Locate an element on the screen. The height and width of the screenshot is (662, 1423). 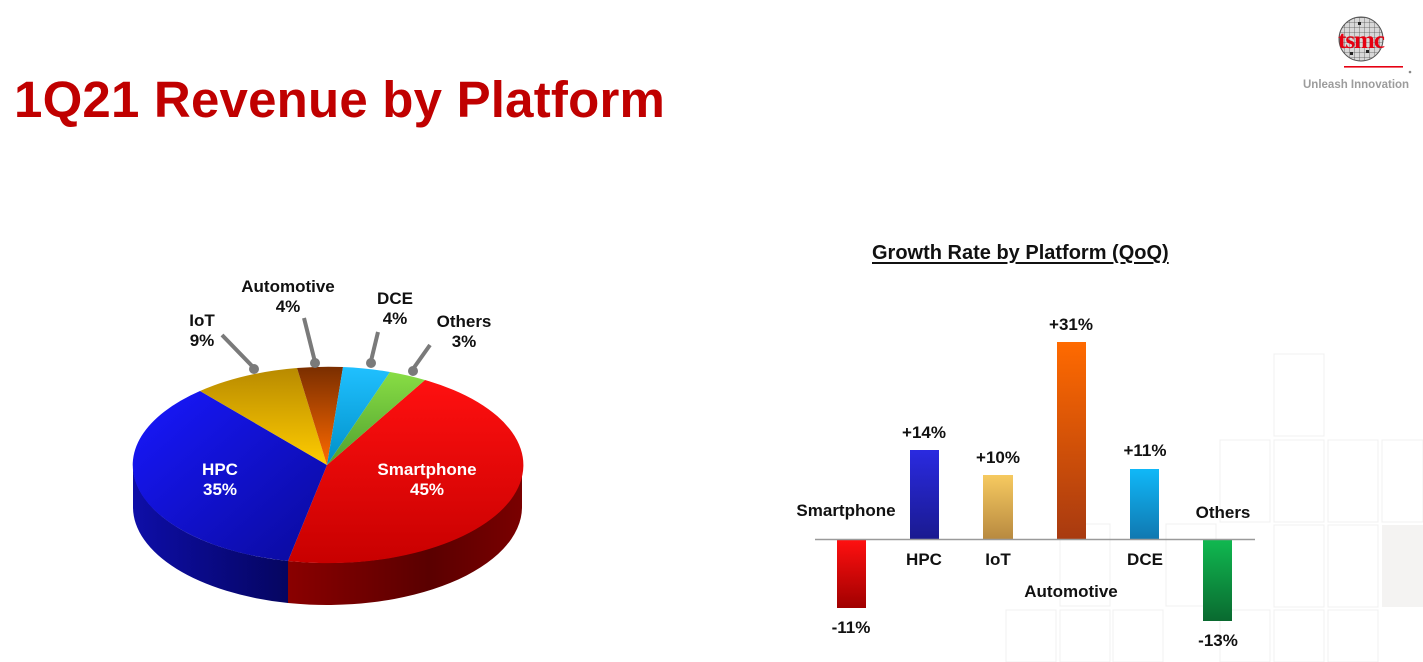
bar-value-smartphone: -11% is located at coordinates (851, 627).